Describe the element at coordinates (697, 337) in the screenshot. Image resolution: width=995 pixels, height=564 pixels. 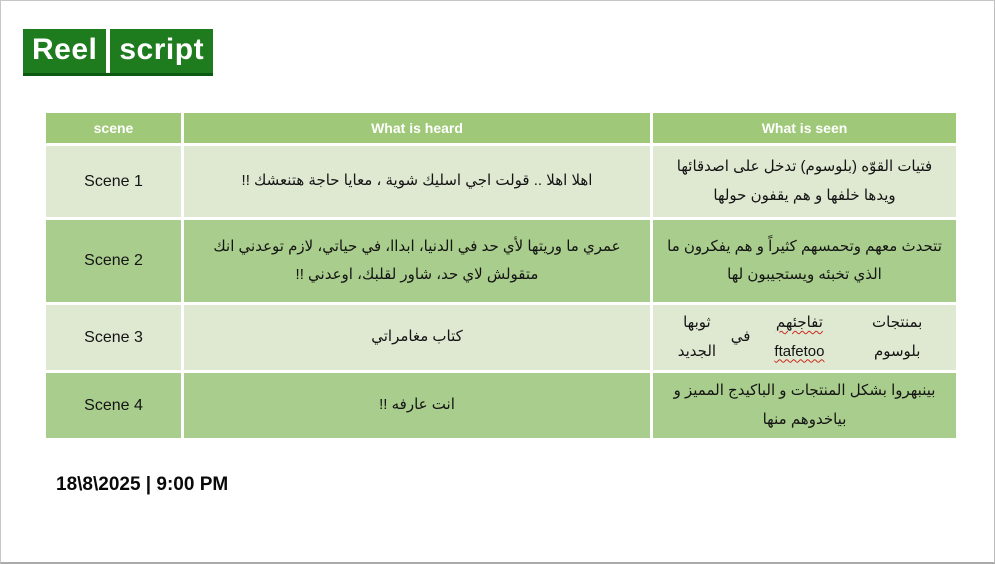
I see `scene-3-seen-text: ثوبها الجديد` at that location.